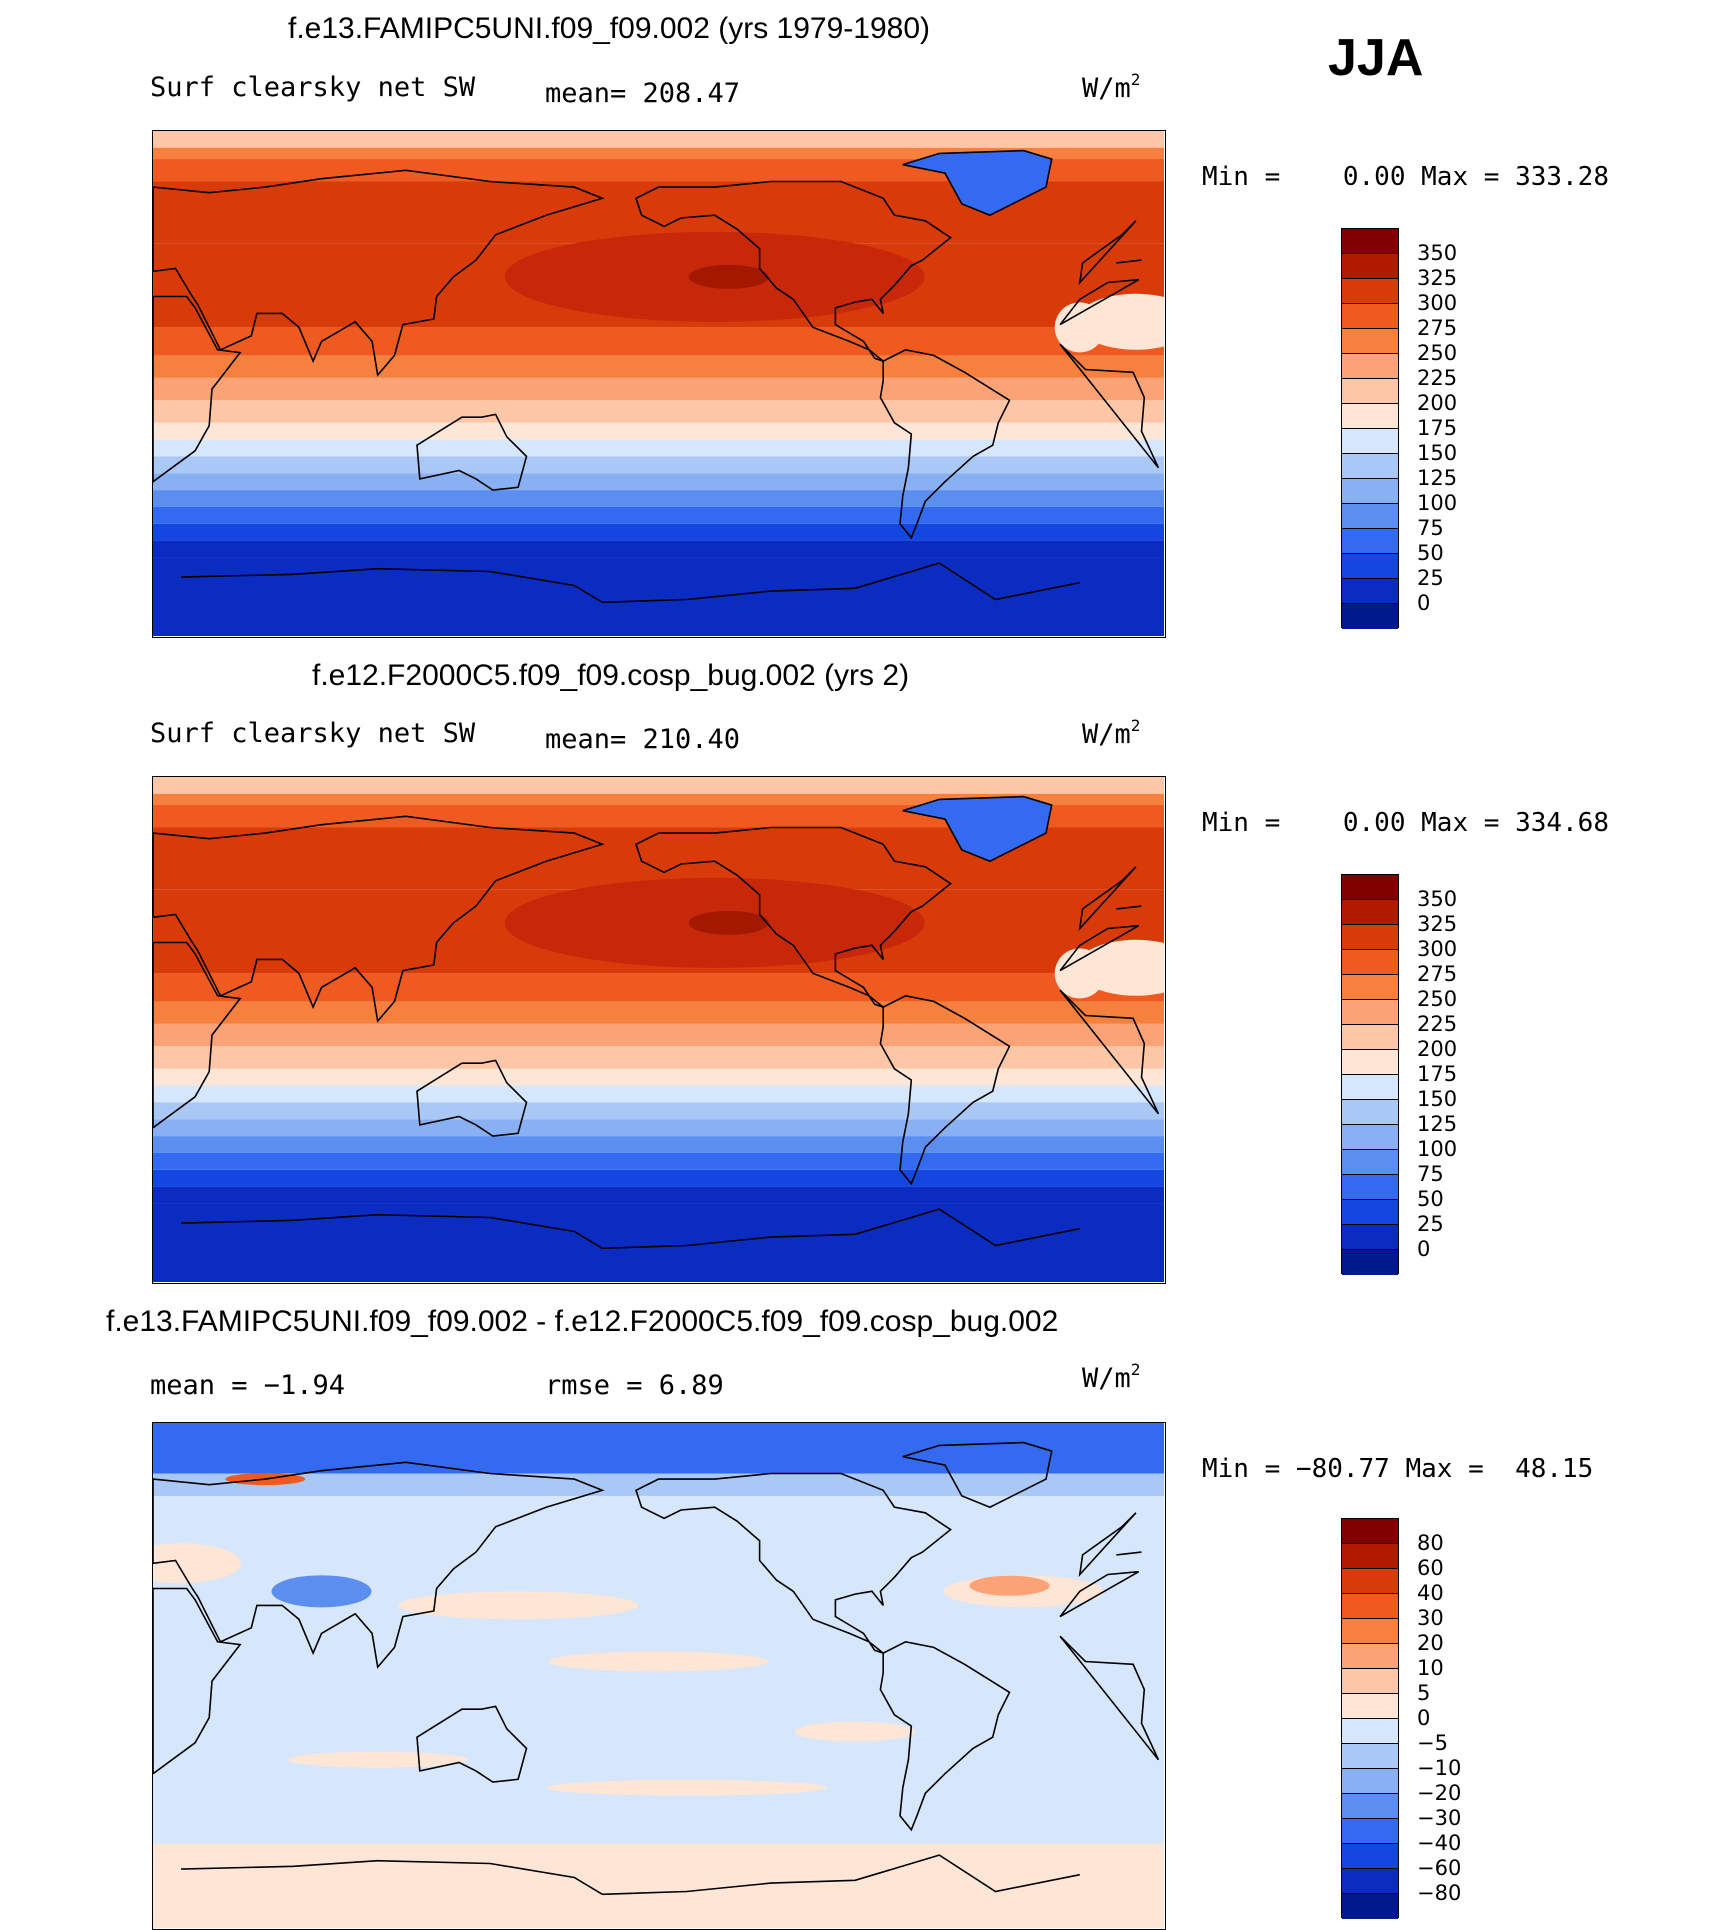 This screenshot has height=1930, width=1710. I want to click on colorbar-tick-label: 20, so click(1430, 1643).